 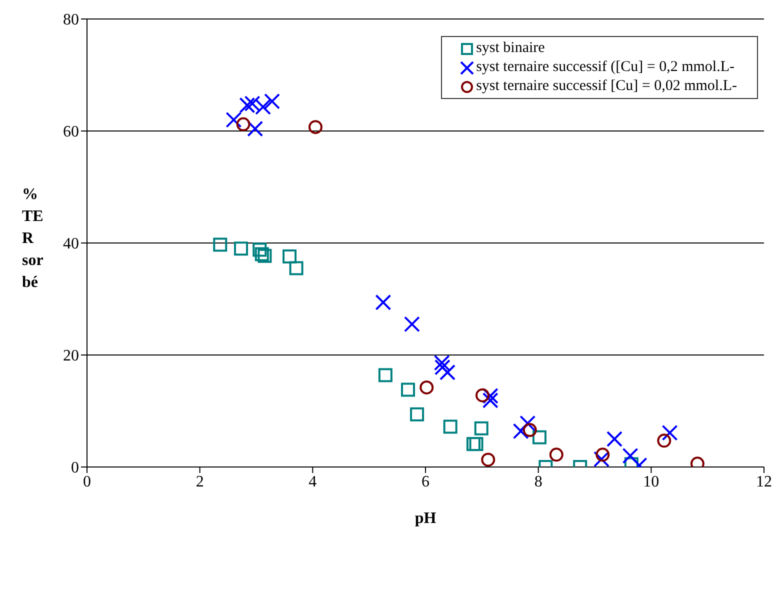 I want to click on y-tick-label: 60, so click(x=71, y=132).